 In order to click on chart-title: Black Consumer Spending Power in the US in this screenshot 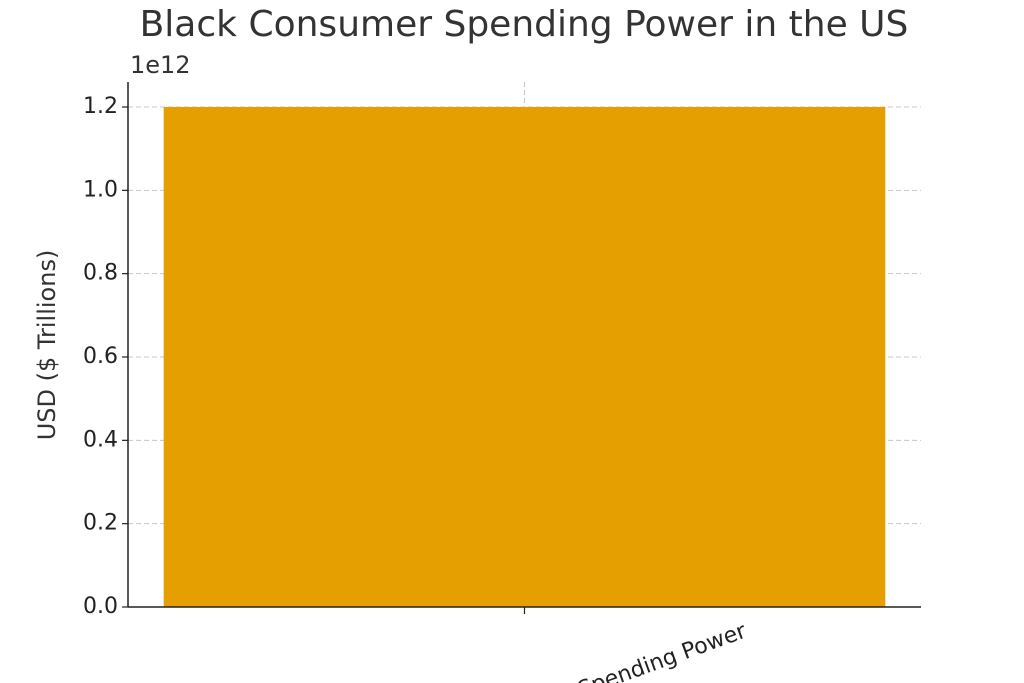, I will do `click(524, 24)`.